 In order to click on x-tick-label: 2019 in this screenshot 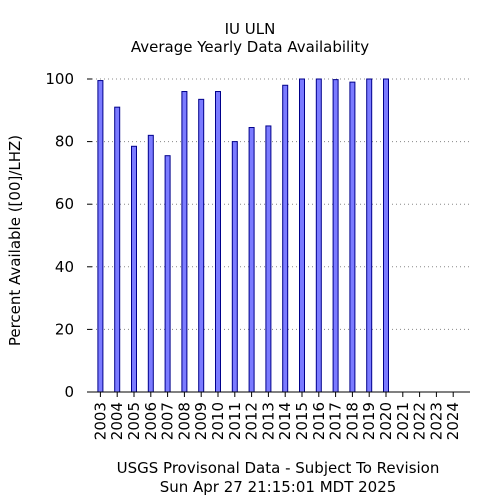, I will do `click(369, 421)`.